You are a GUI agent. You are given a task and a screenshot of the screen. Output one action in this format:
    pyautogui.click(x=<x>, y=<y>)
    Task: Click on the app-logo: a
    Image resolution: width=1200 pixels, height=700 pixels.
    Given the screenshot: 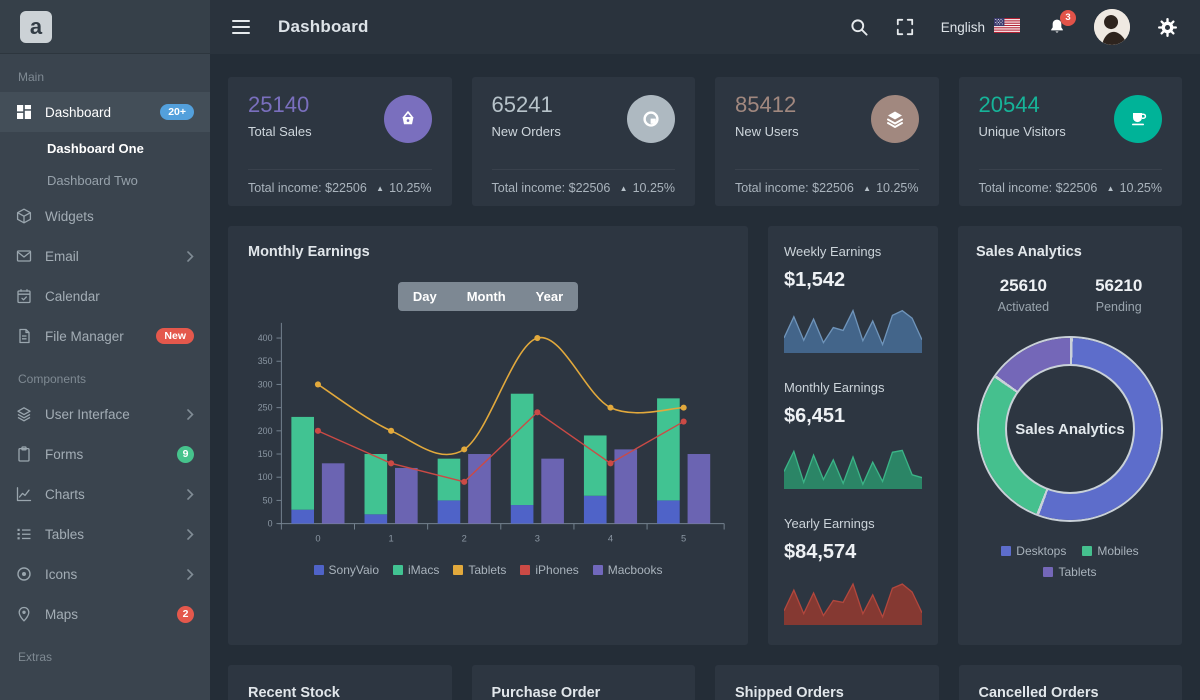 What is the action you would take?
    pyautogui.click(x=36, y=26)
    